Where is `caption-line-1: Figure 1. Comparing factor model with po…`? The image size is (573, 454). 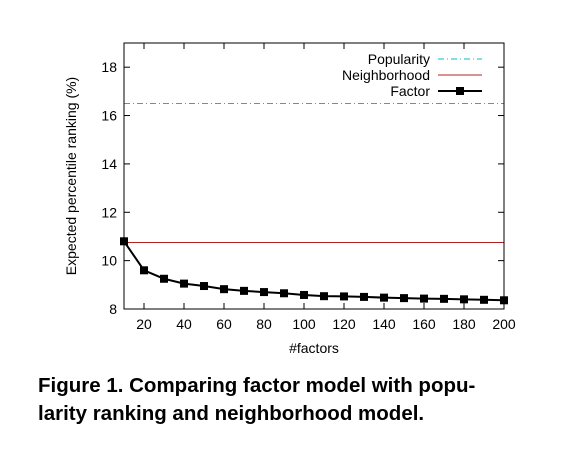 caption-line-1: Figure 1. Comparing factor model with po… is located at coordinates (257, 385).